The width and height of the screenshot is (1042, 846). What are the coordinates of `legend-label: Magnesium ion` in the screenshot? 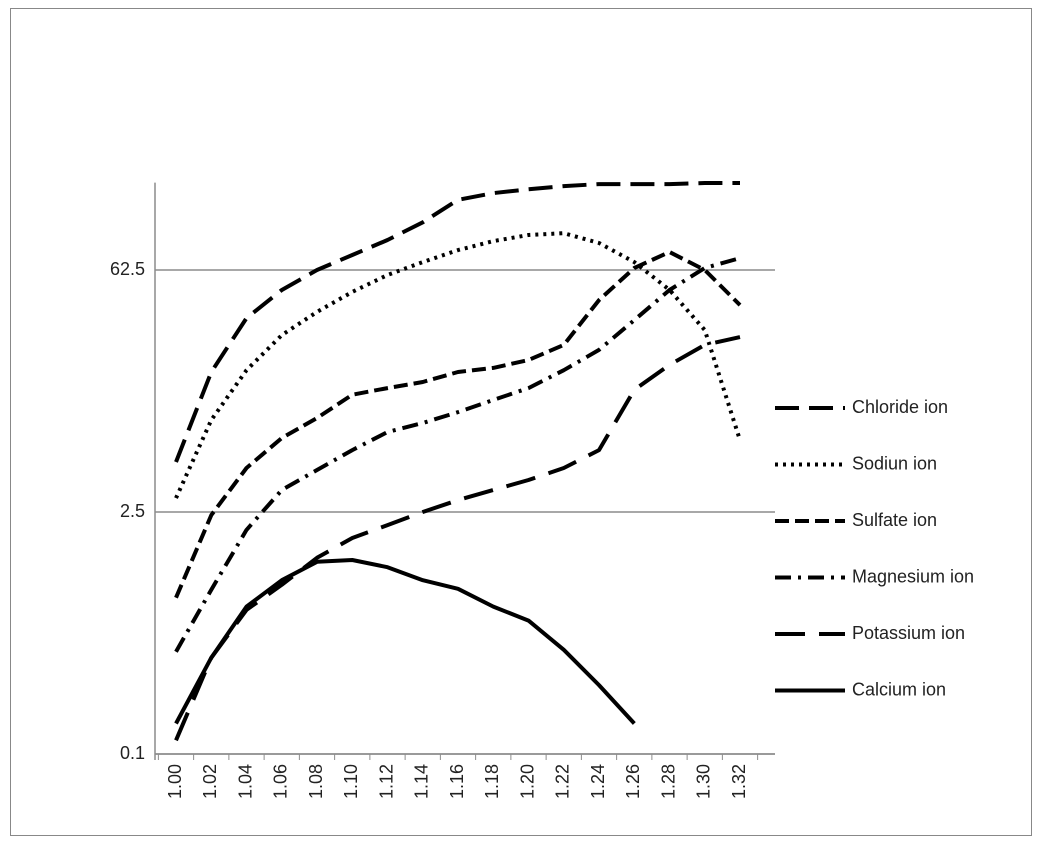 It's located at (913, 576).